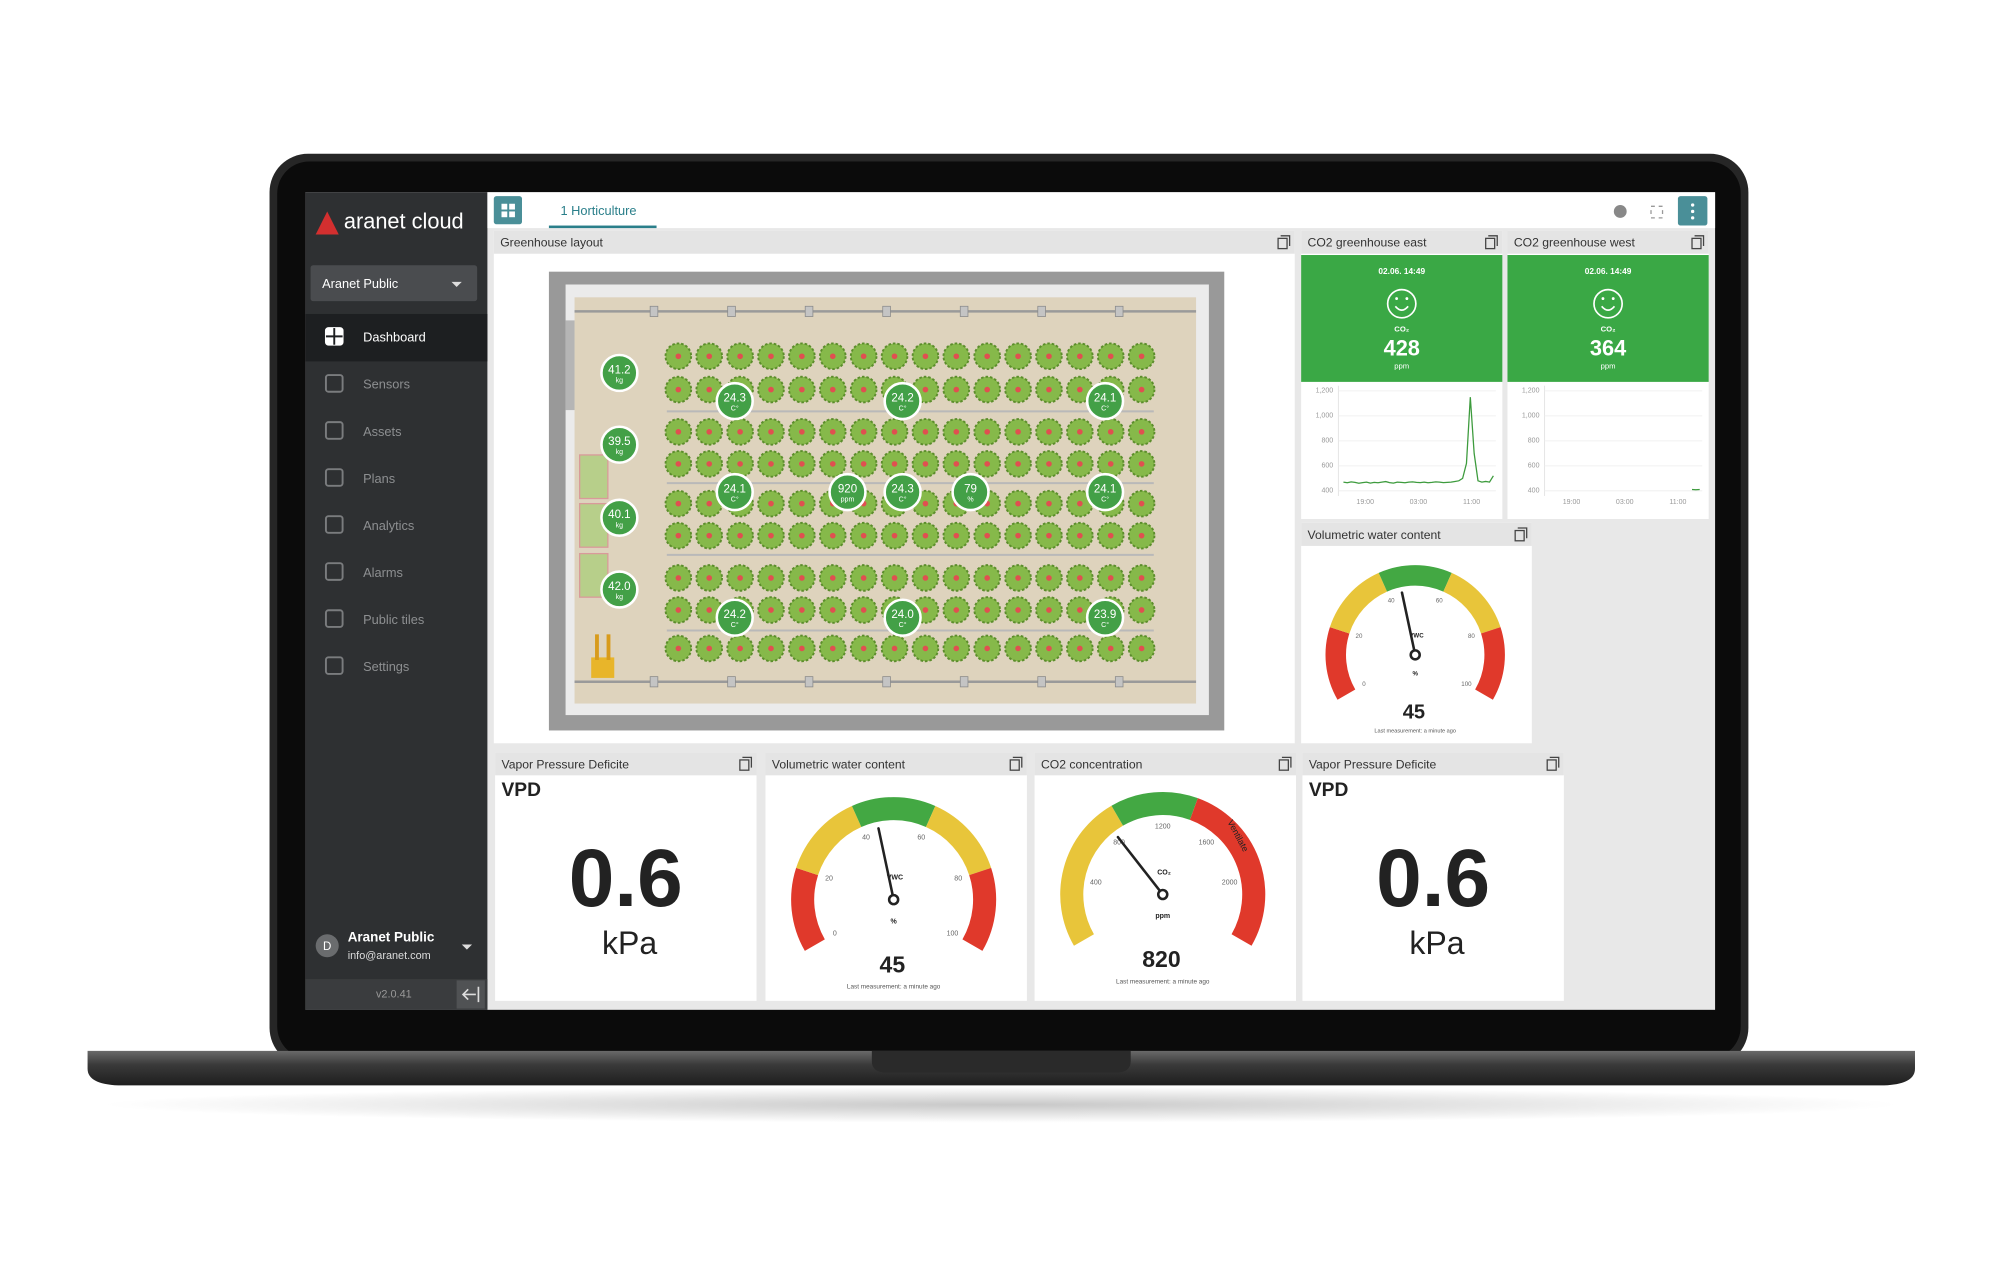 The image size is (2000, 1261). What do you see at coordinates (829, 878) in the screenshot?
I see `gauge-tick-label: 20` at bounding box center [829, 878].